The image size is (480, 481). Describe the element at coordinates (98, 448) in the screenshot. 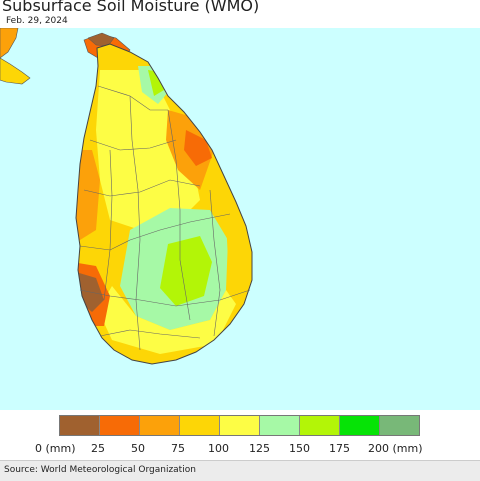

I see `legend-label-1: 25` at that location.